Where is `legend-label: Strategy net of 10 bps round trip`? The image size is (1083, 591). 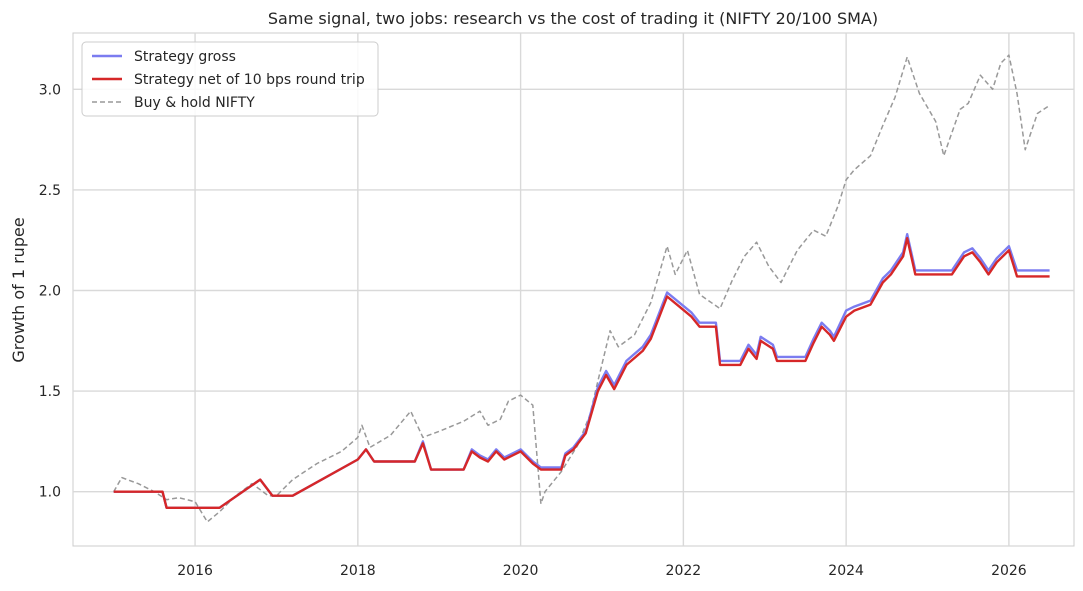
legend-label: Strategy net of 10 bps round trip is located at coordinates (249, 80).